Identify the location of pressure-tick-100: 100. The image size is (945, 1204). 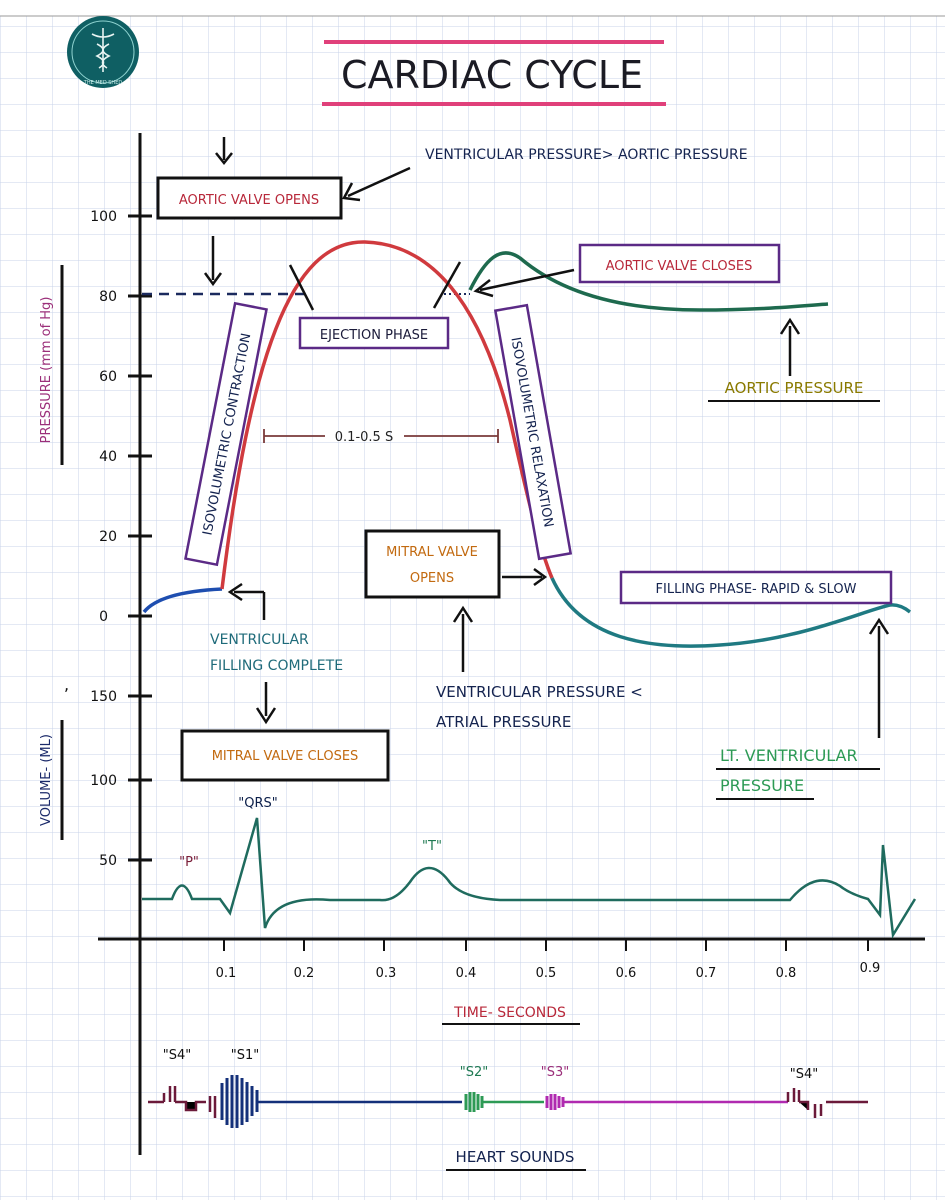
(103, 217).